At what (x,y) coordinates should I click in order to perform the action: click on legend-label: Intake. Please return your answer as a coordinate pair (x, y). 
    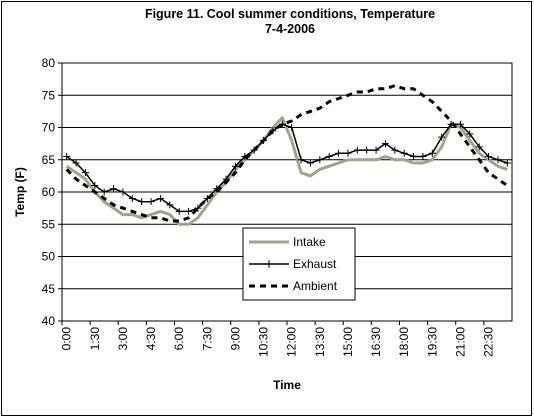
    Looking at the image, I should click on (309, 242).